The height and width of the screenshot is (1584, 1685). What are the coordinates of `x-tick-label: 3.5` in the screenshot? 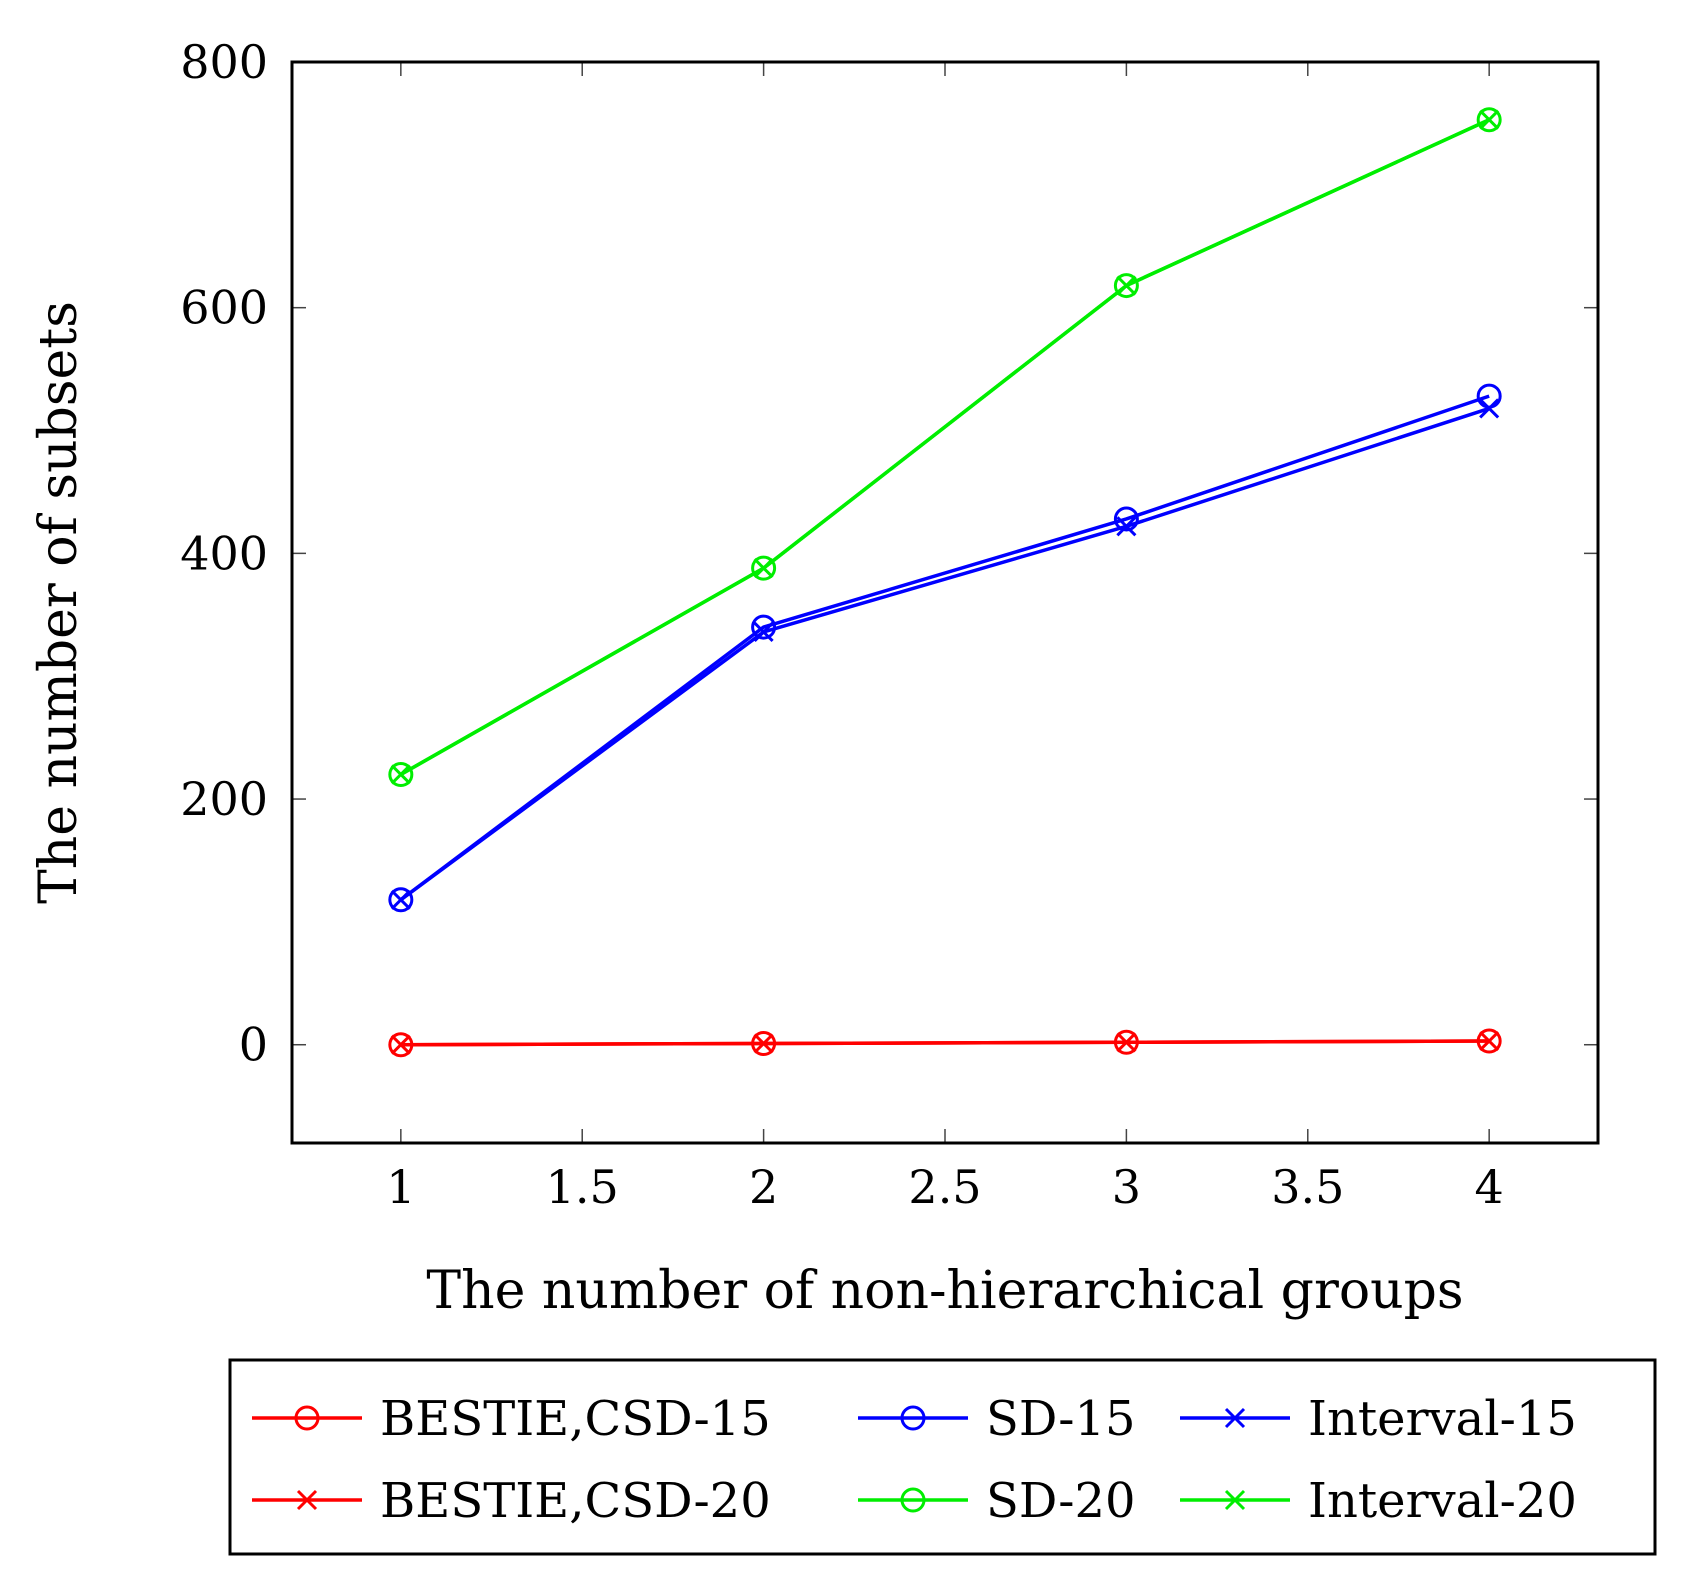 It's located at (1307, 1187).